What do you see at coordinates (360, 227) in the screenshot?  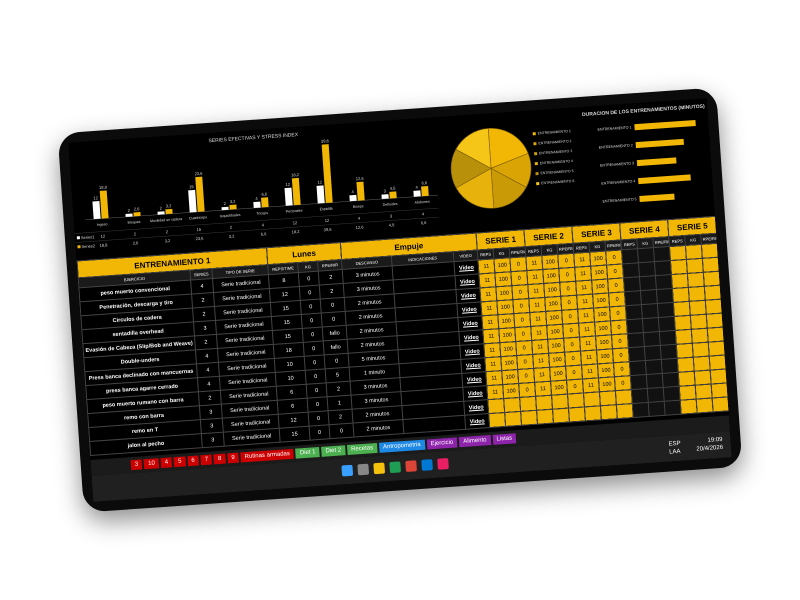 I see `data-table-cell: 12,6` at bounding box center [360, 227].